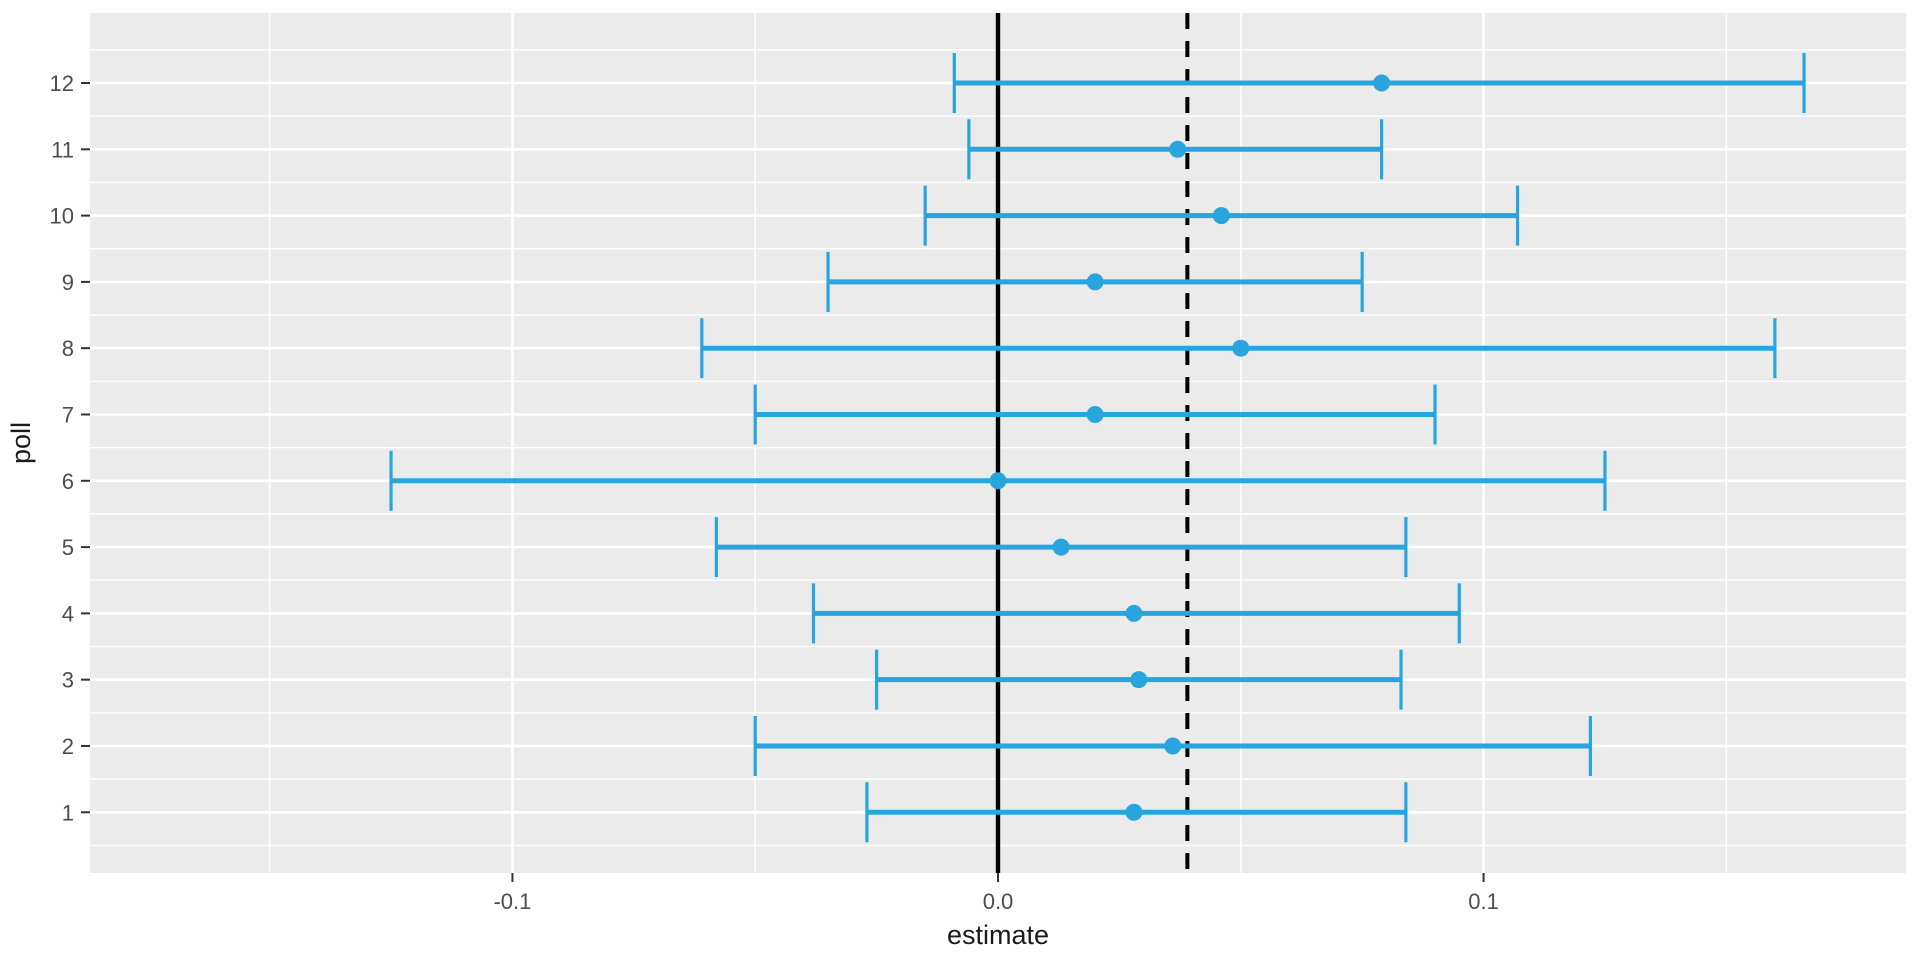 Image resolution: width=1920 pixels, height=960 pixels. Describe the element at coordinates (512, 901) in the screenshot. I see `x-tick-label: -0.1` at that location.